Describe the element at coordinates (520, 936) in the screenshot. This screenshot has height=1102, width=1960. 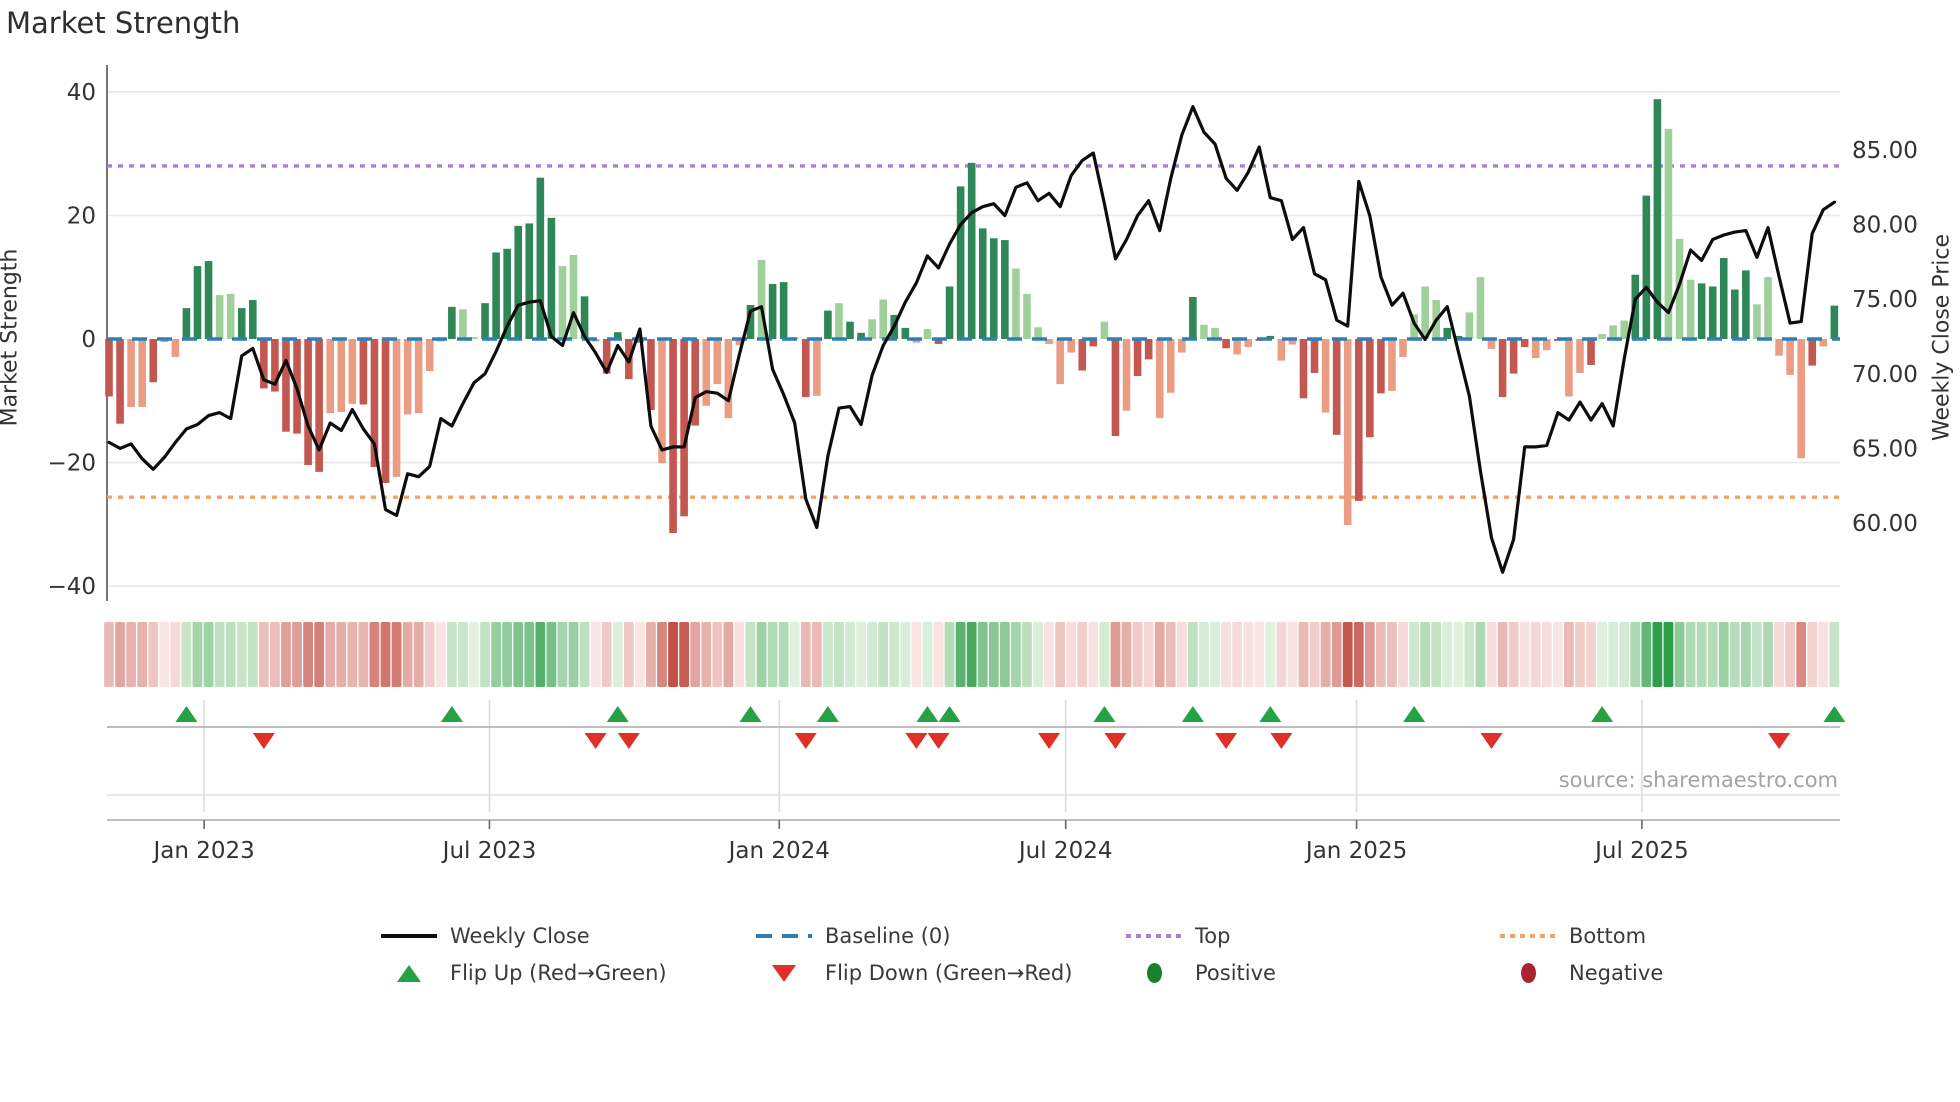
I see `legend-label: Weekly Close` at that location.